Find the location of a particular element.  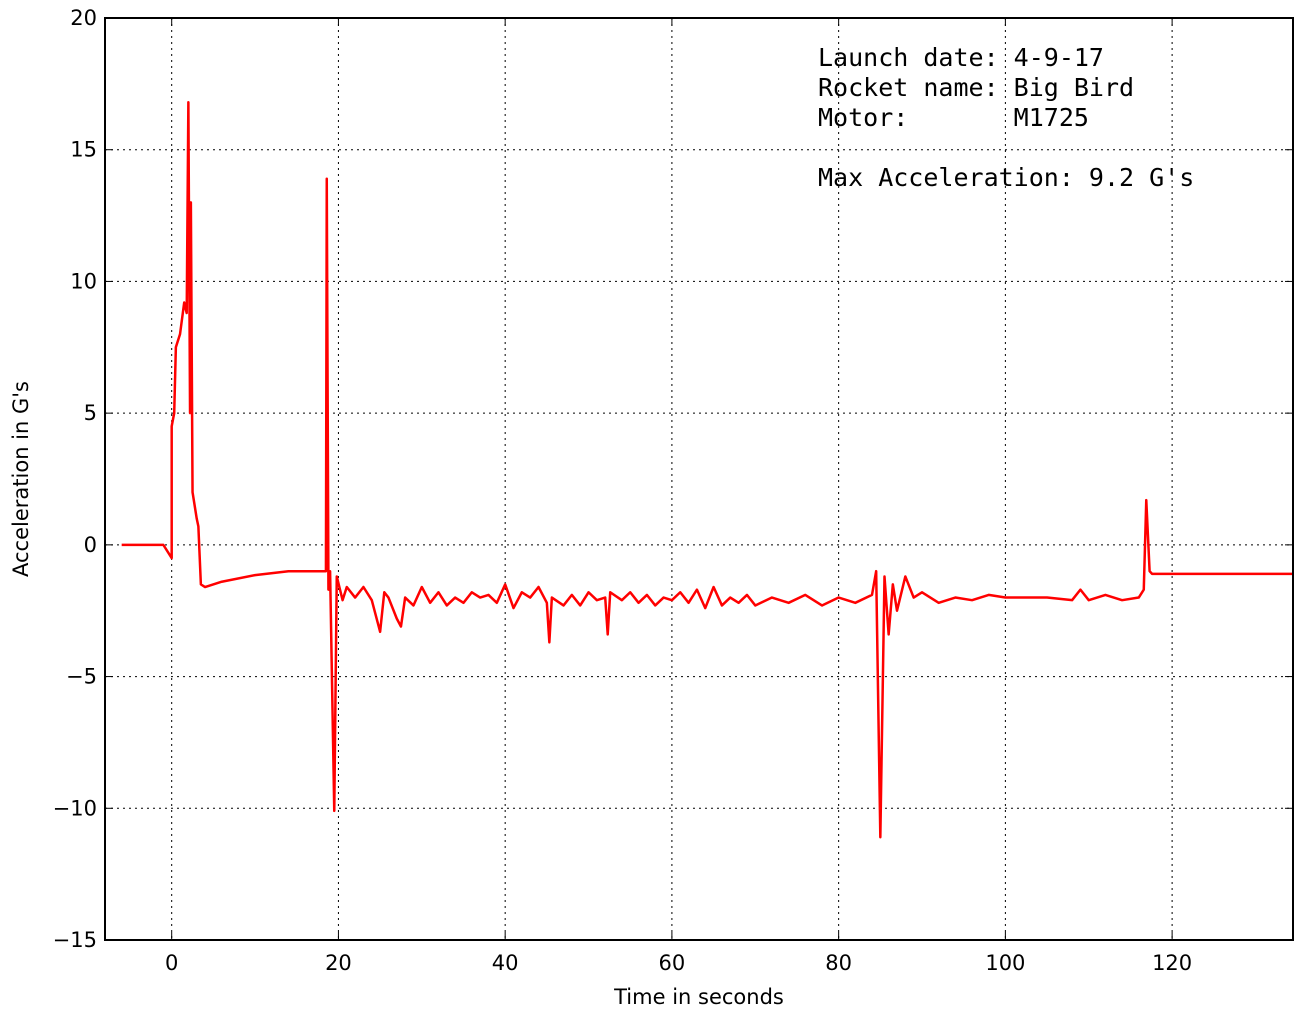

x-tick-label: 20 is located at coordinates (338, 963).